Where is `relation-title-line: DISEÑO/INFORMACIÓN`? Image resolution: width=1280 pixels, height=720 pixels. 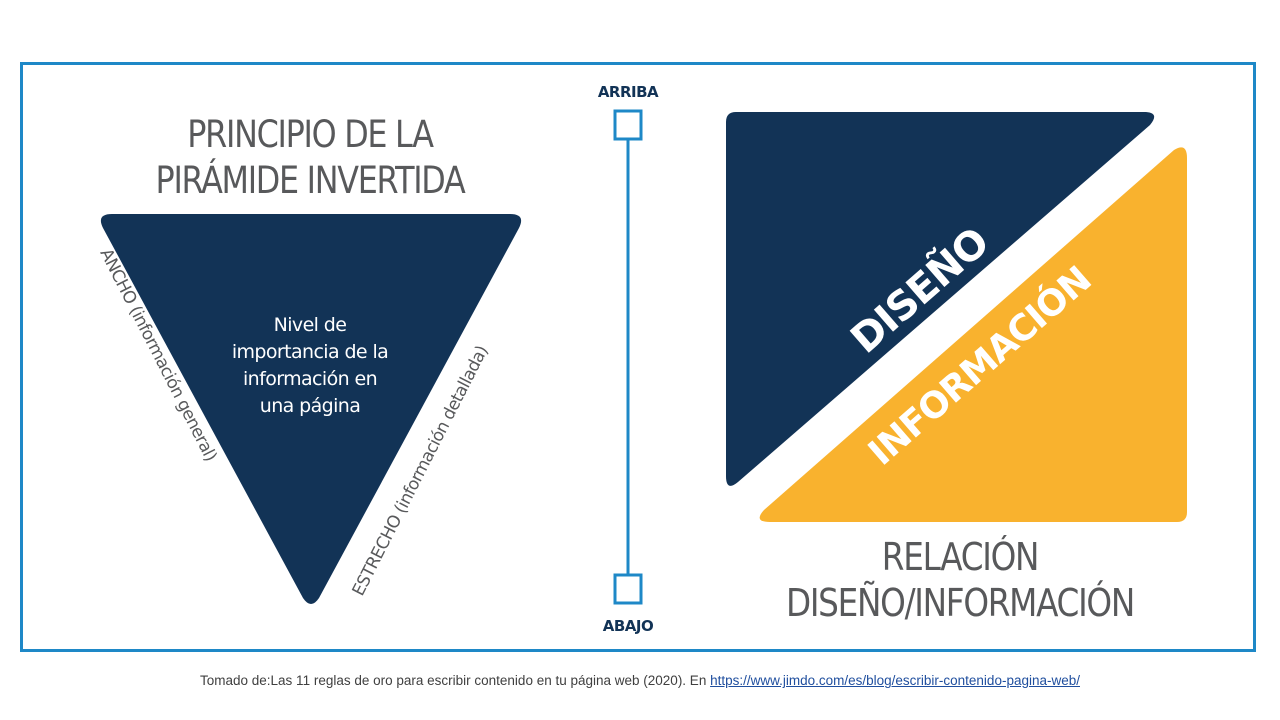
relation-title-line: DISEÑO/INFORMACIÓN is located at coordinates (960, 603).